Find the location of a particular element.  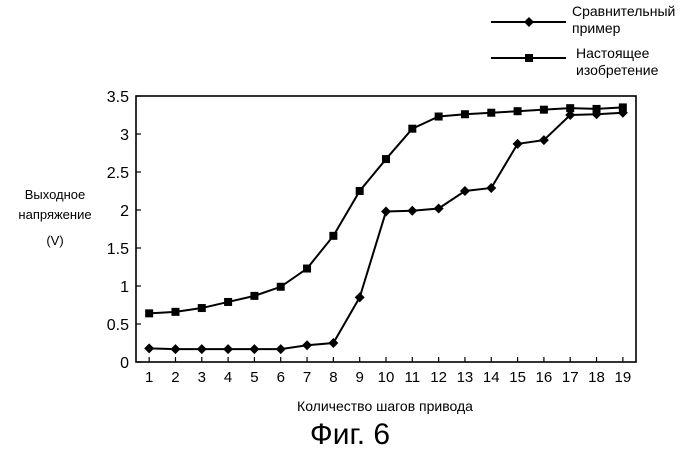

y-tick-label: 3 is located at coordinates (124, 135).